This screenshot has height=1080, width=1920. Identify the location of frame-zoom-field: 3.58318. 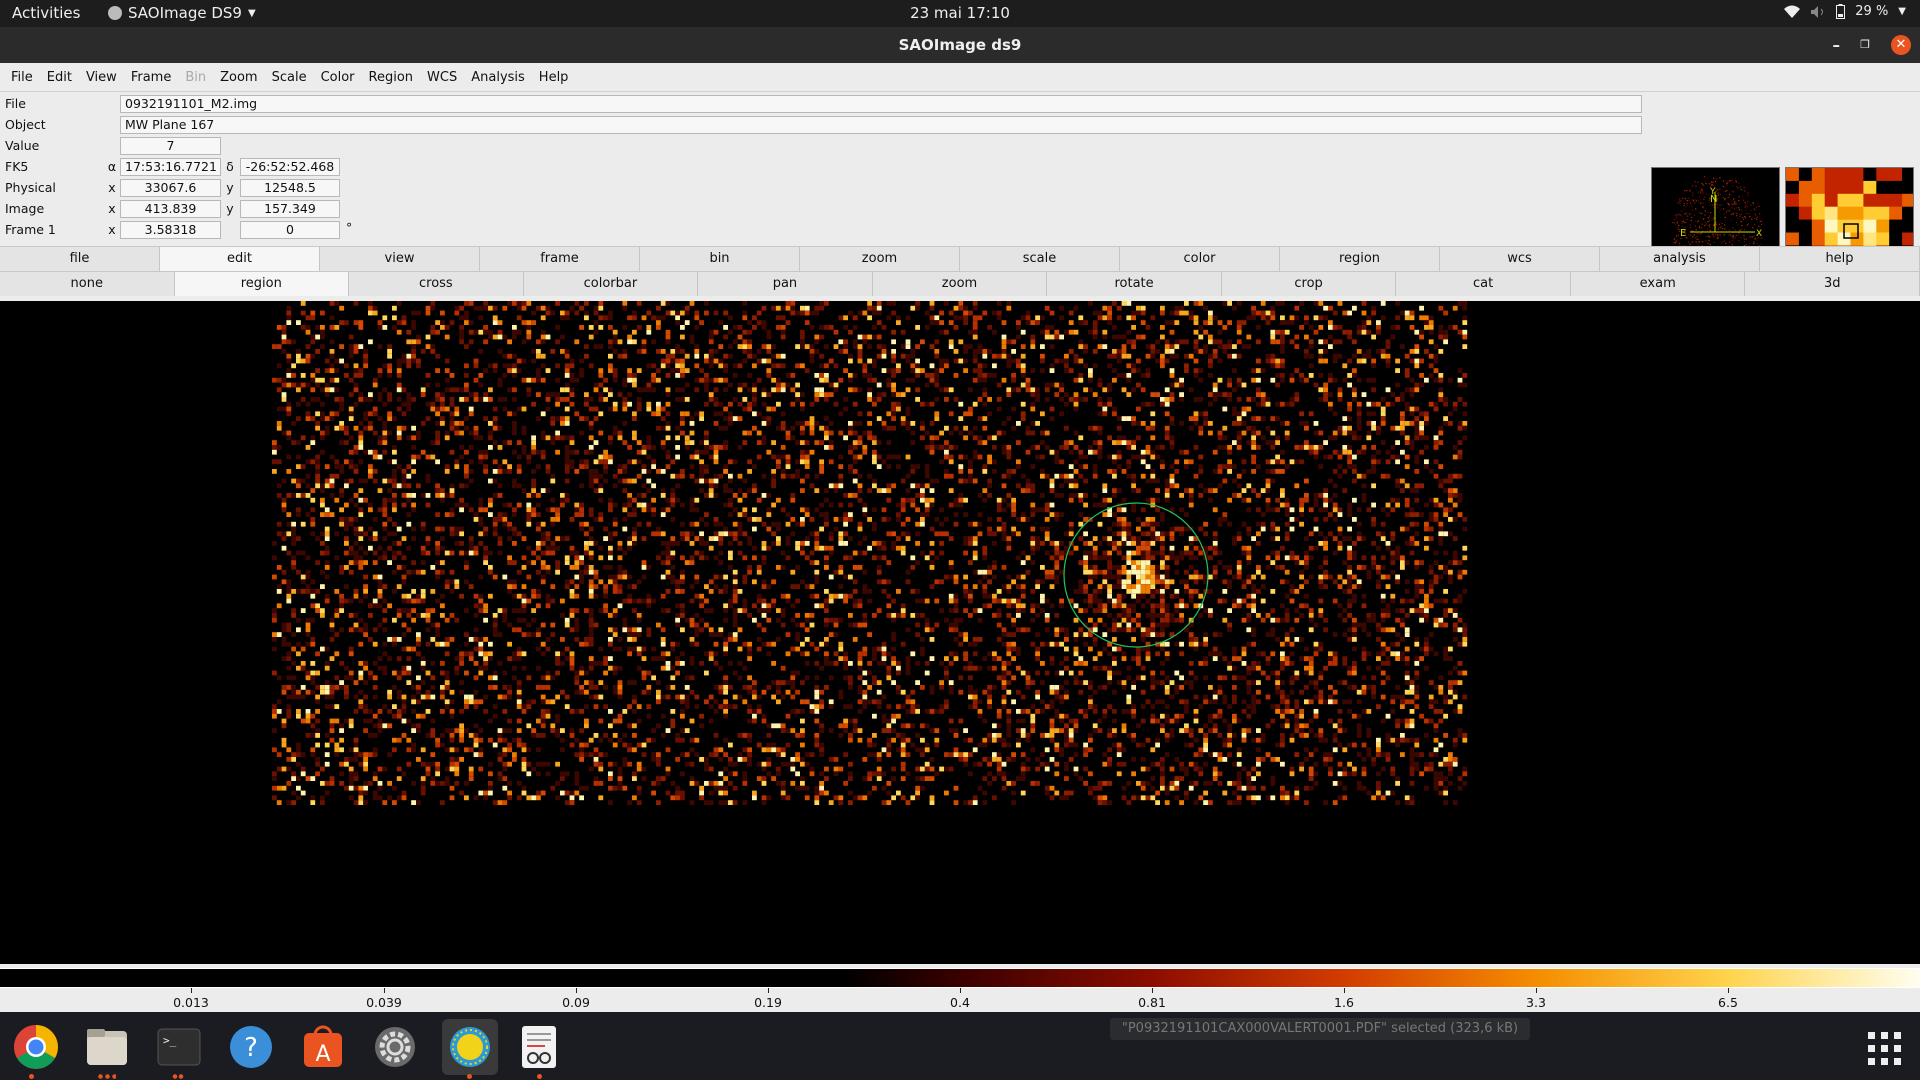
(170, 230).